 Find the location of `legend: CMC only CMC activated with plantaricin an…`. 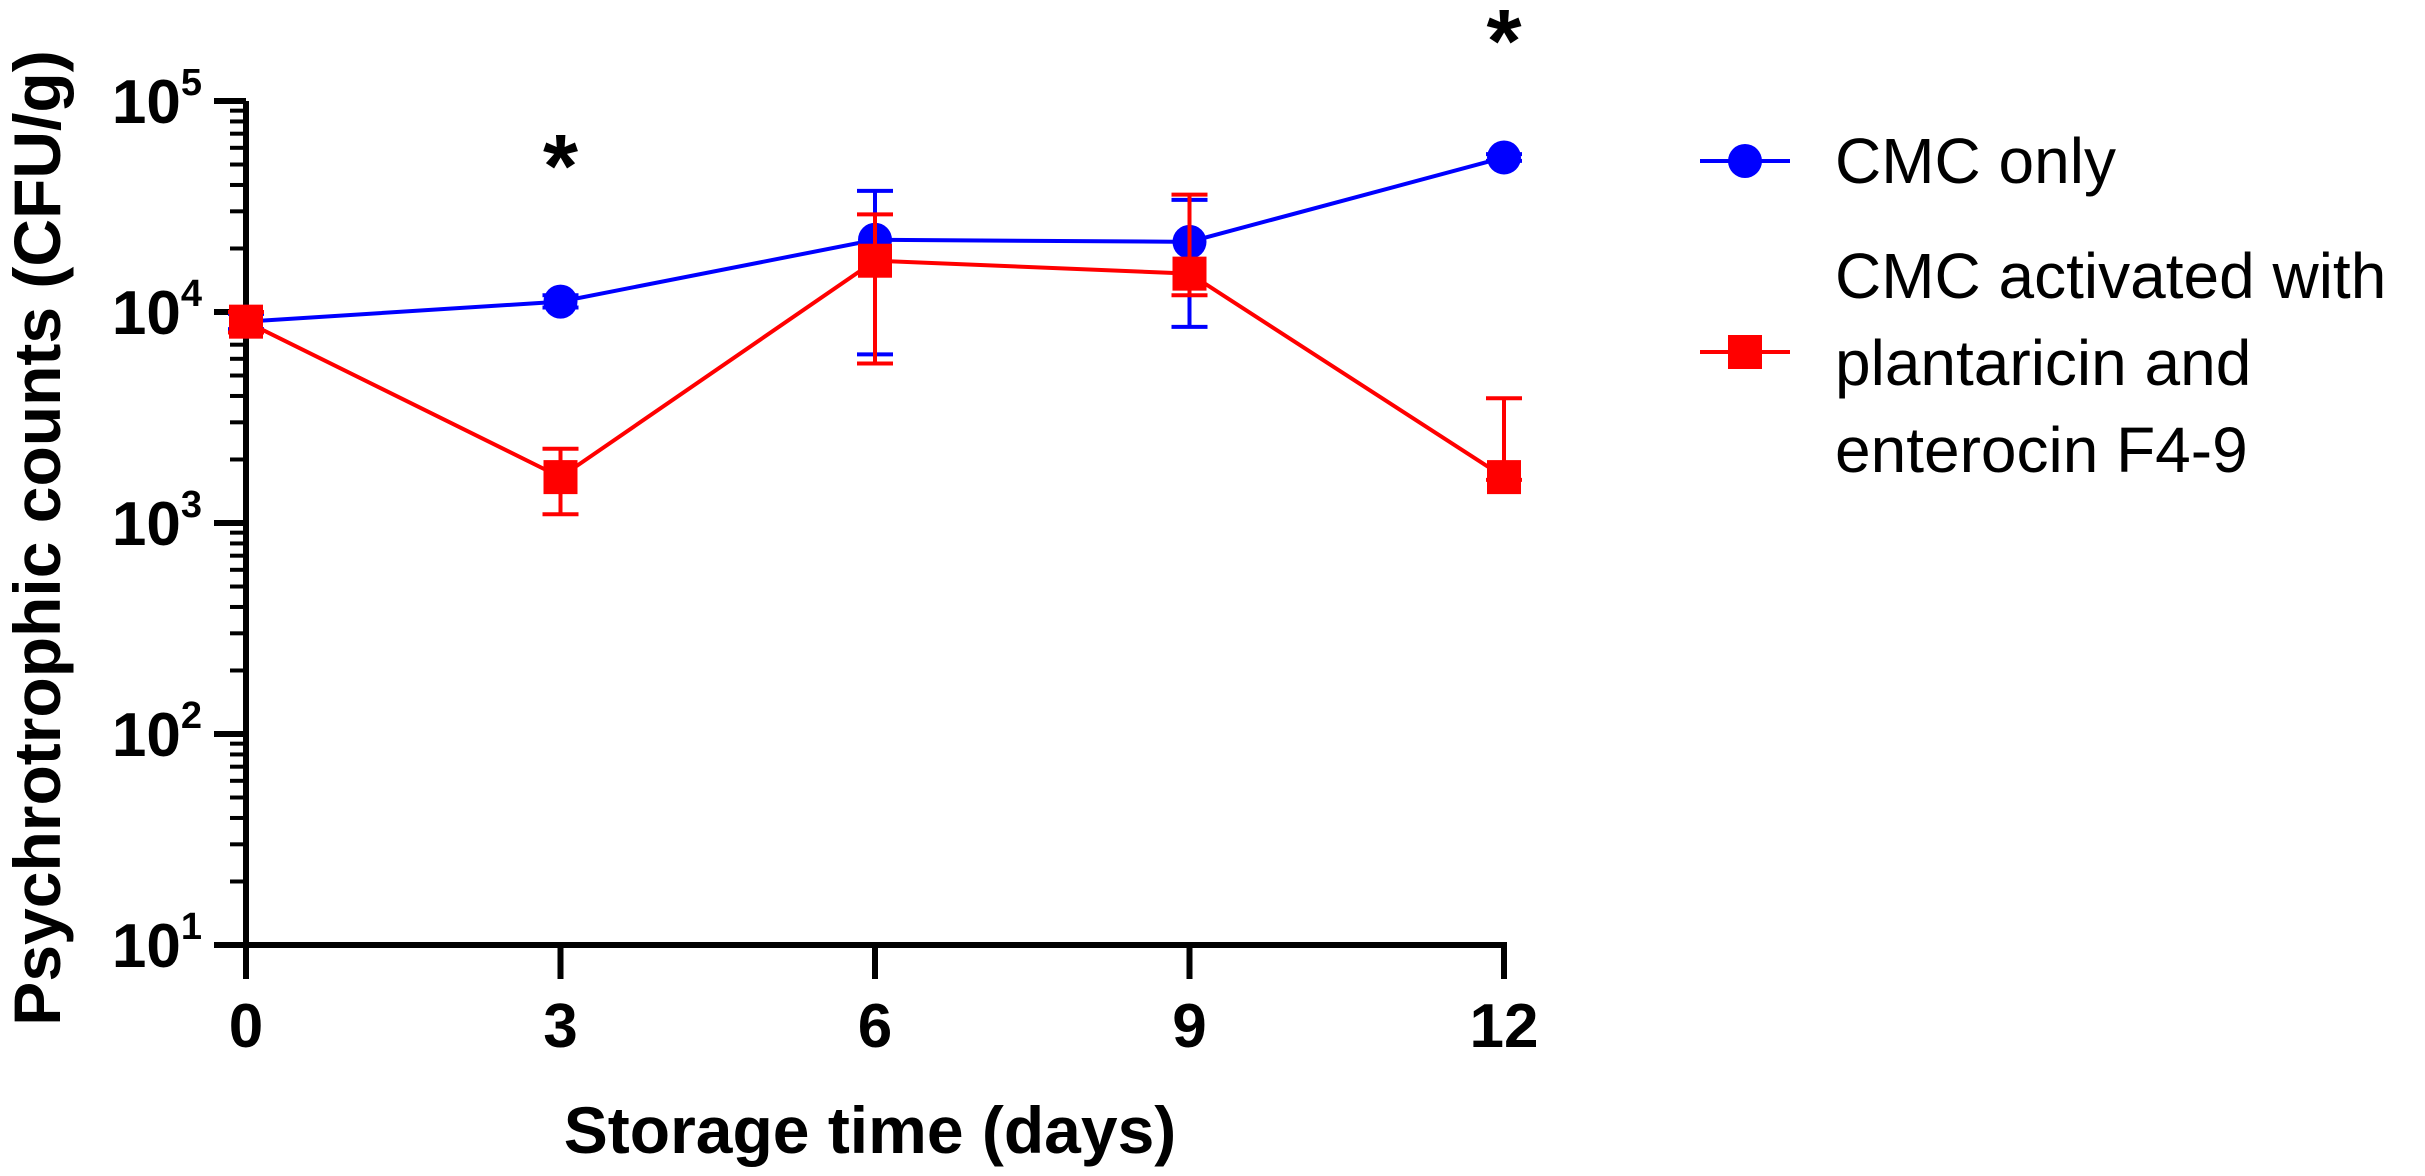

legend: CMC only CMC activated with plantaricin an… is located at coordinates (2043, 305).